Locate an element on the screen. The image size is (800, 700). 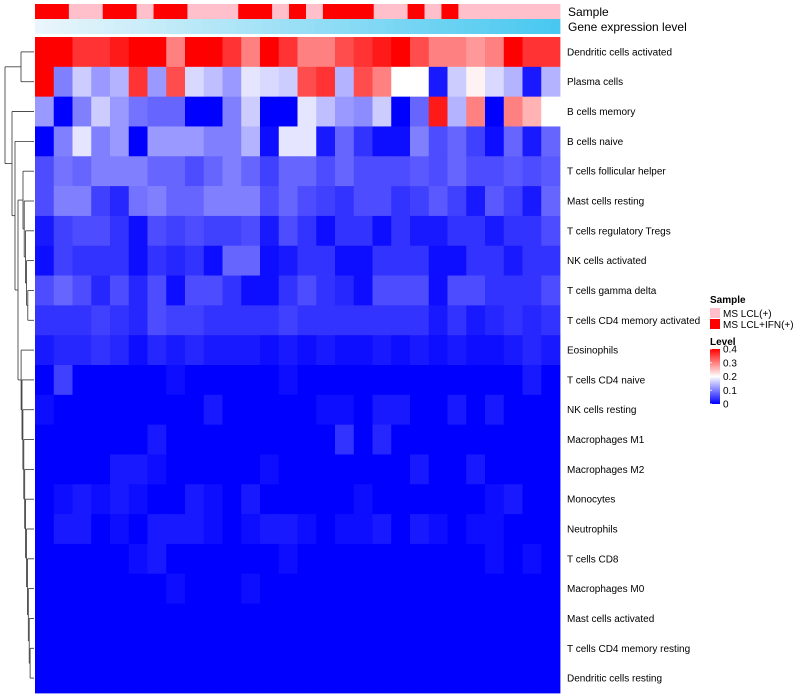
level-tick-label-3: 0.2 is located at coordinates (730, 377).